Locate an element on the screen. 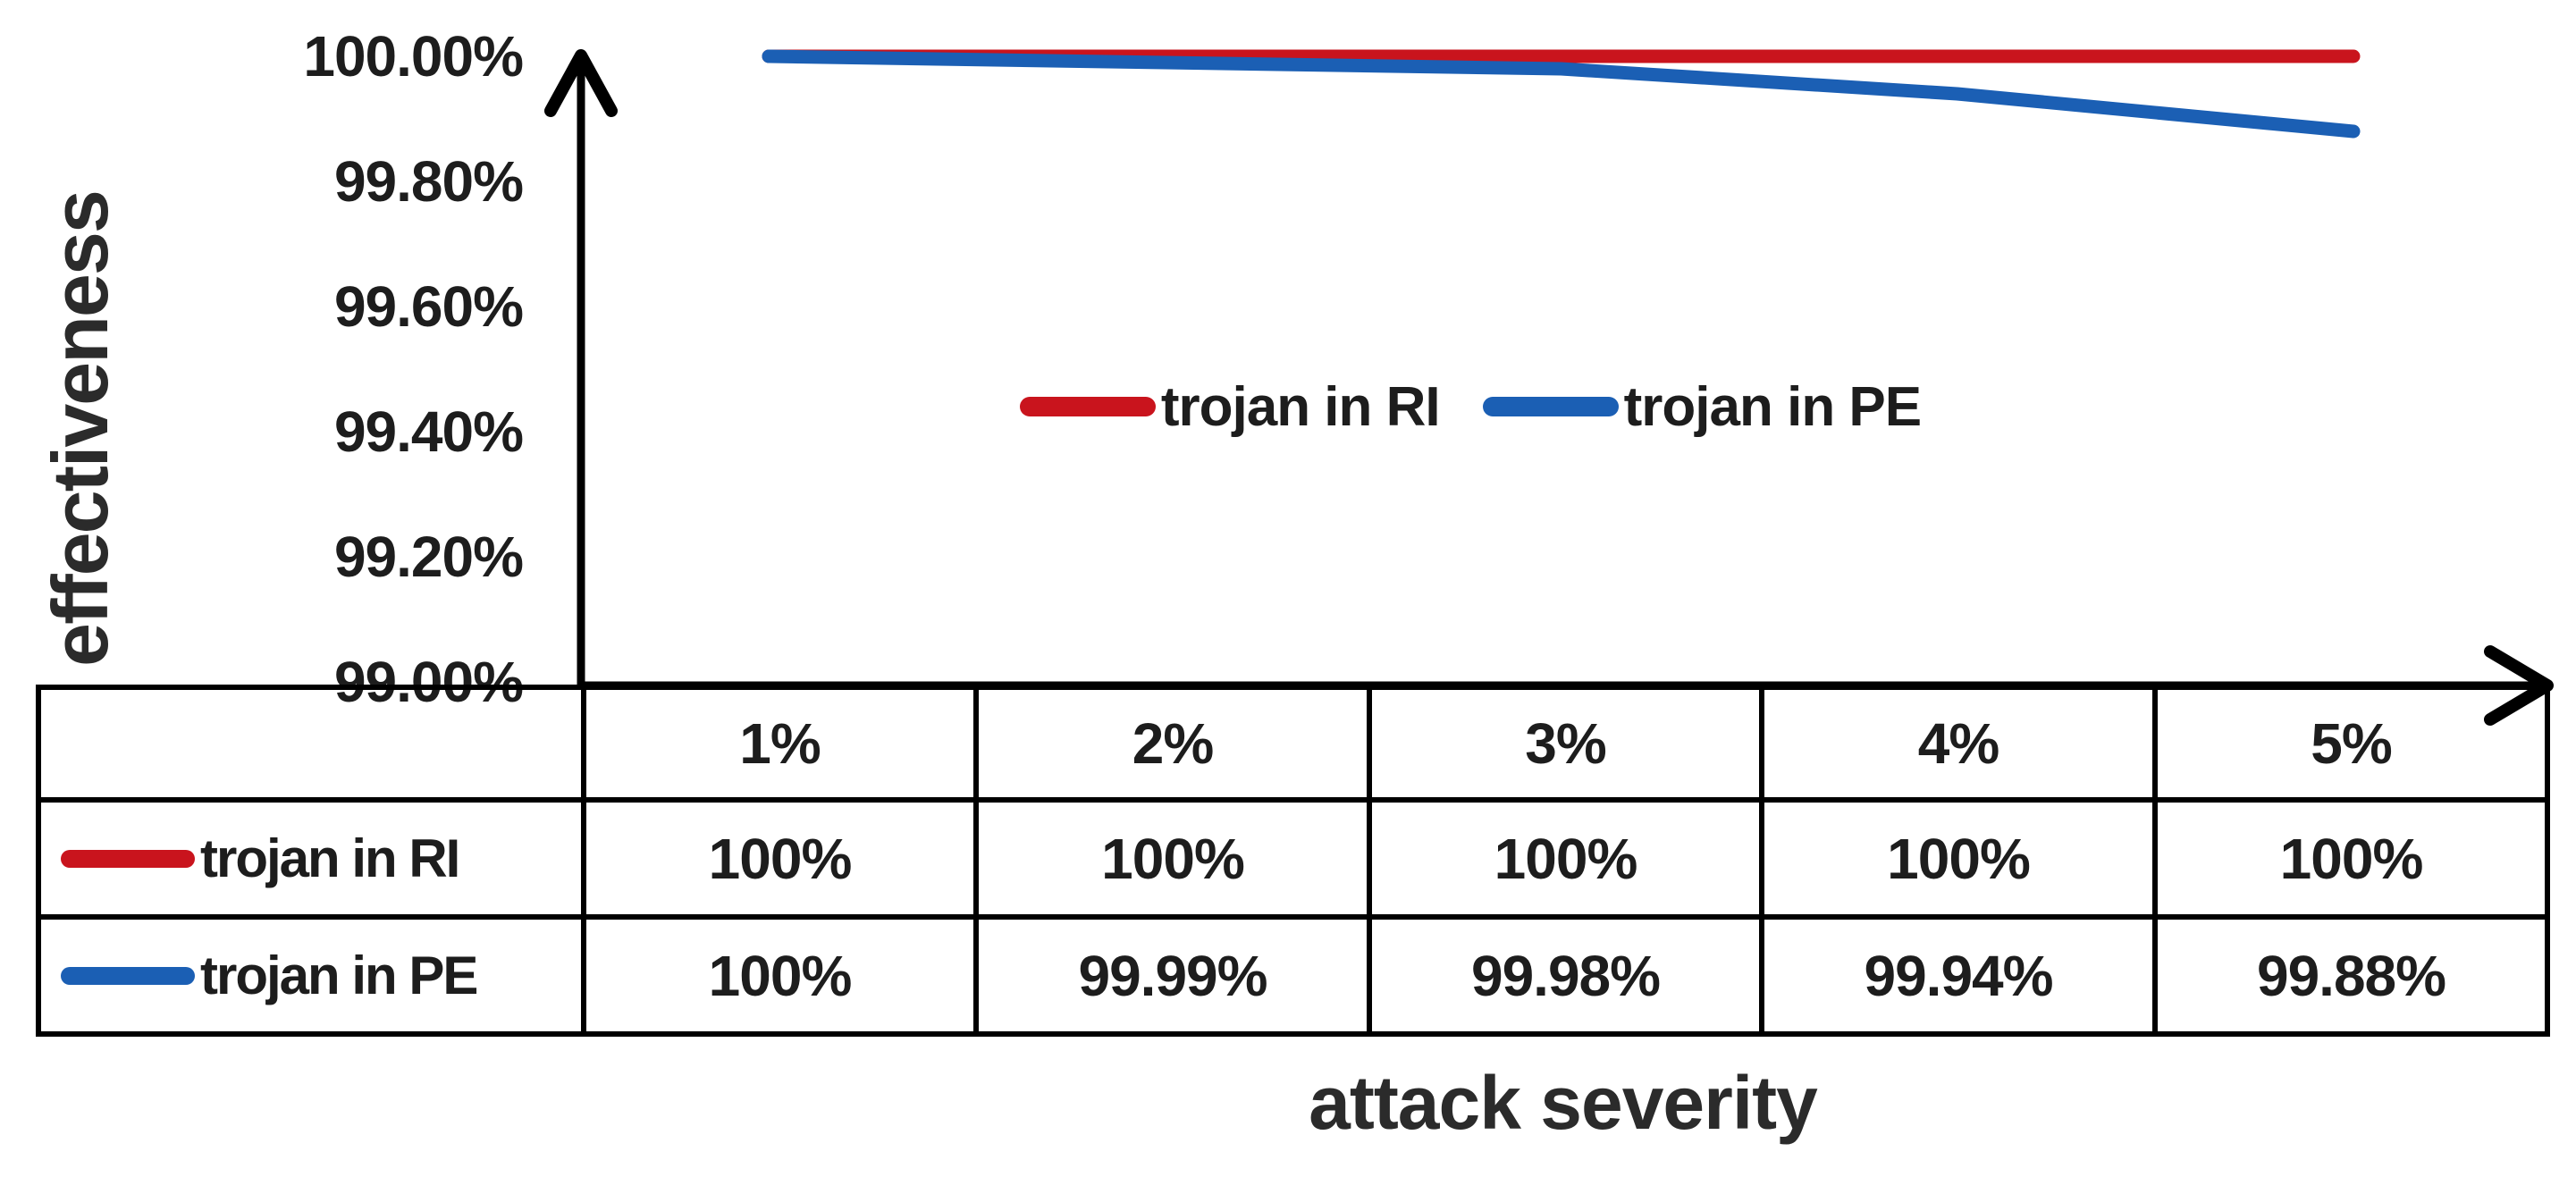  legend-label: trojan in PE is located at coordinates (1773, 406).